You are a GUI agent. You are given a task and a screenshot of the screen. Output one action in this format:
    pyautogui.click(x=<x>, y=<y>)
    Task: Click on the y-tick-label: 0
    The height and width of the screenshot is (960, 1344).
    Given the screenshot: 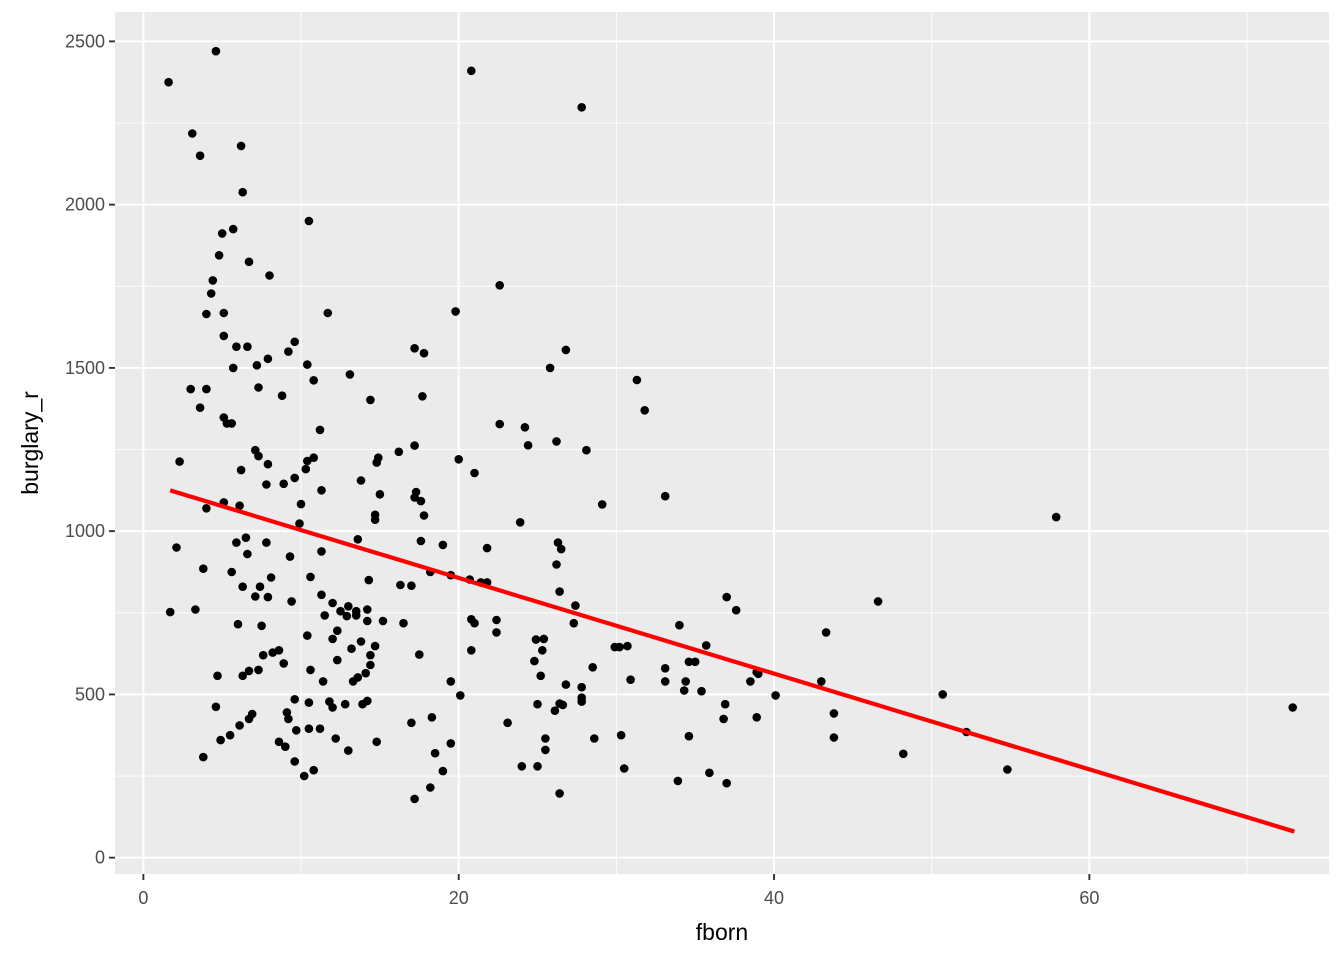 What is the action you would take?
    pyautogui.click(x=100, y=858)
    